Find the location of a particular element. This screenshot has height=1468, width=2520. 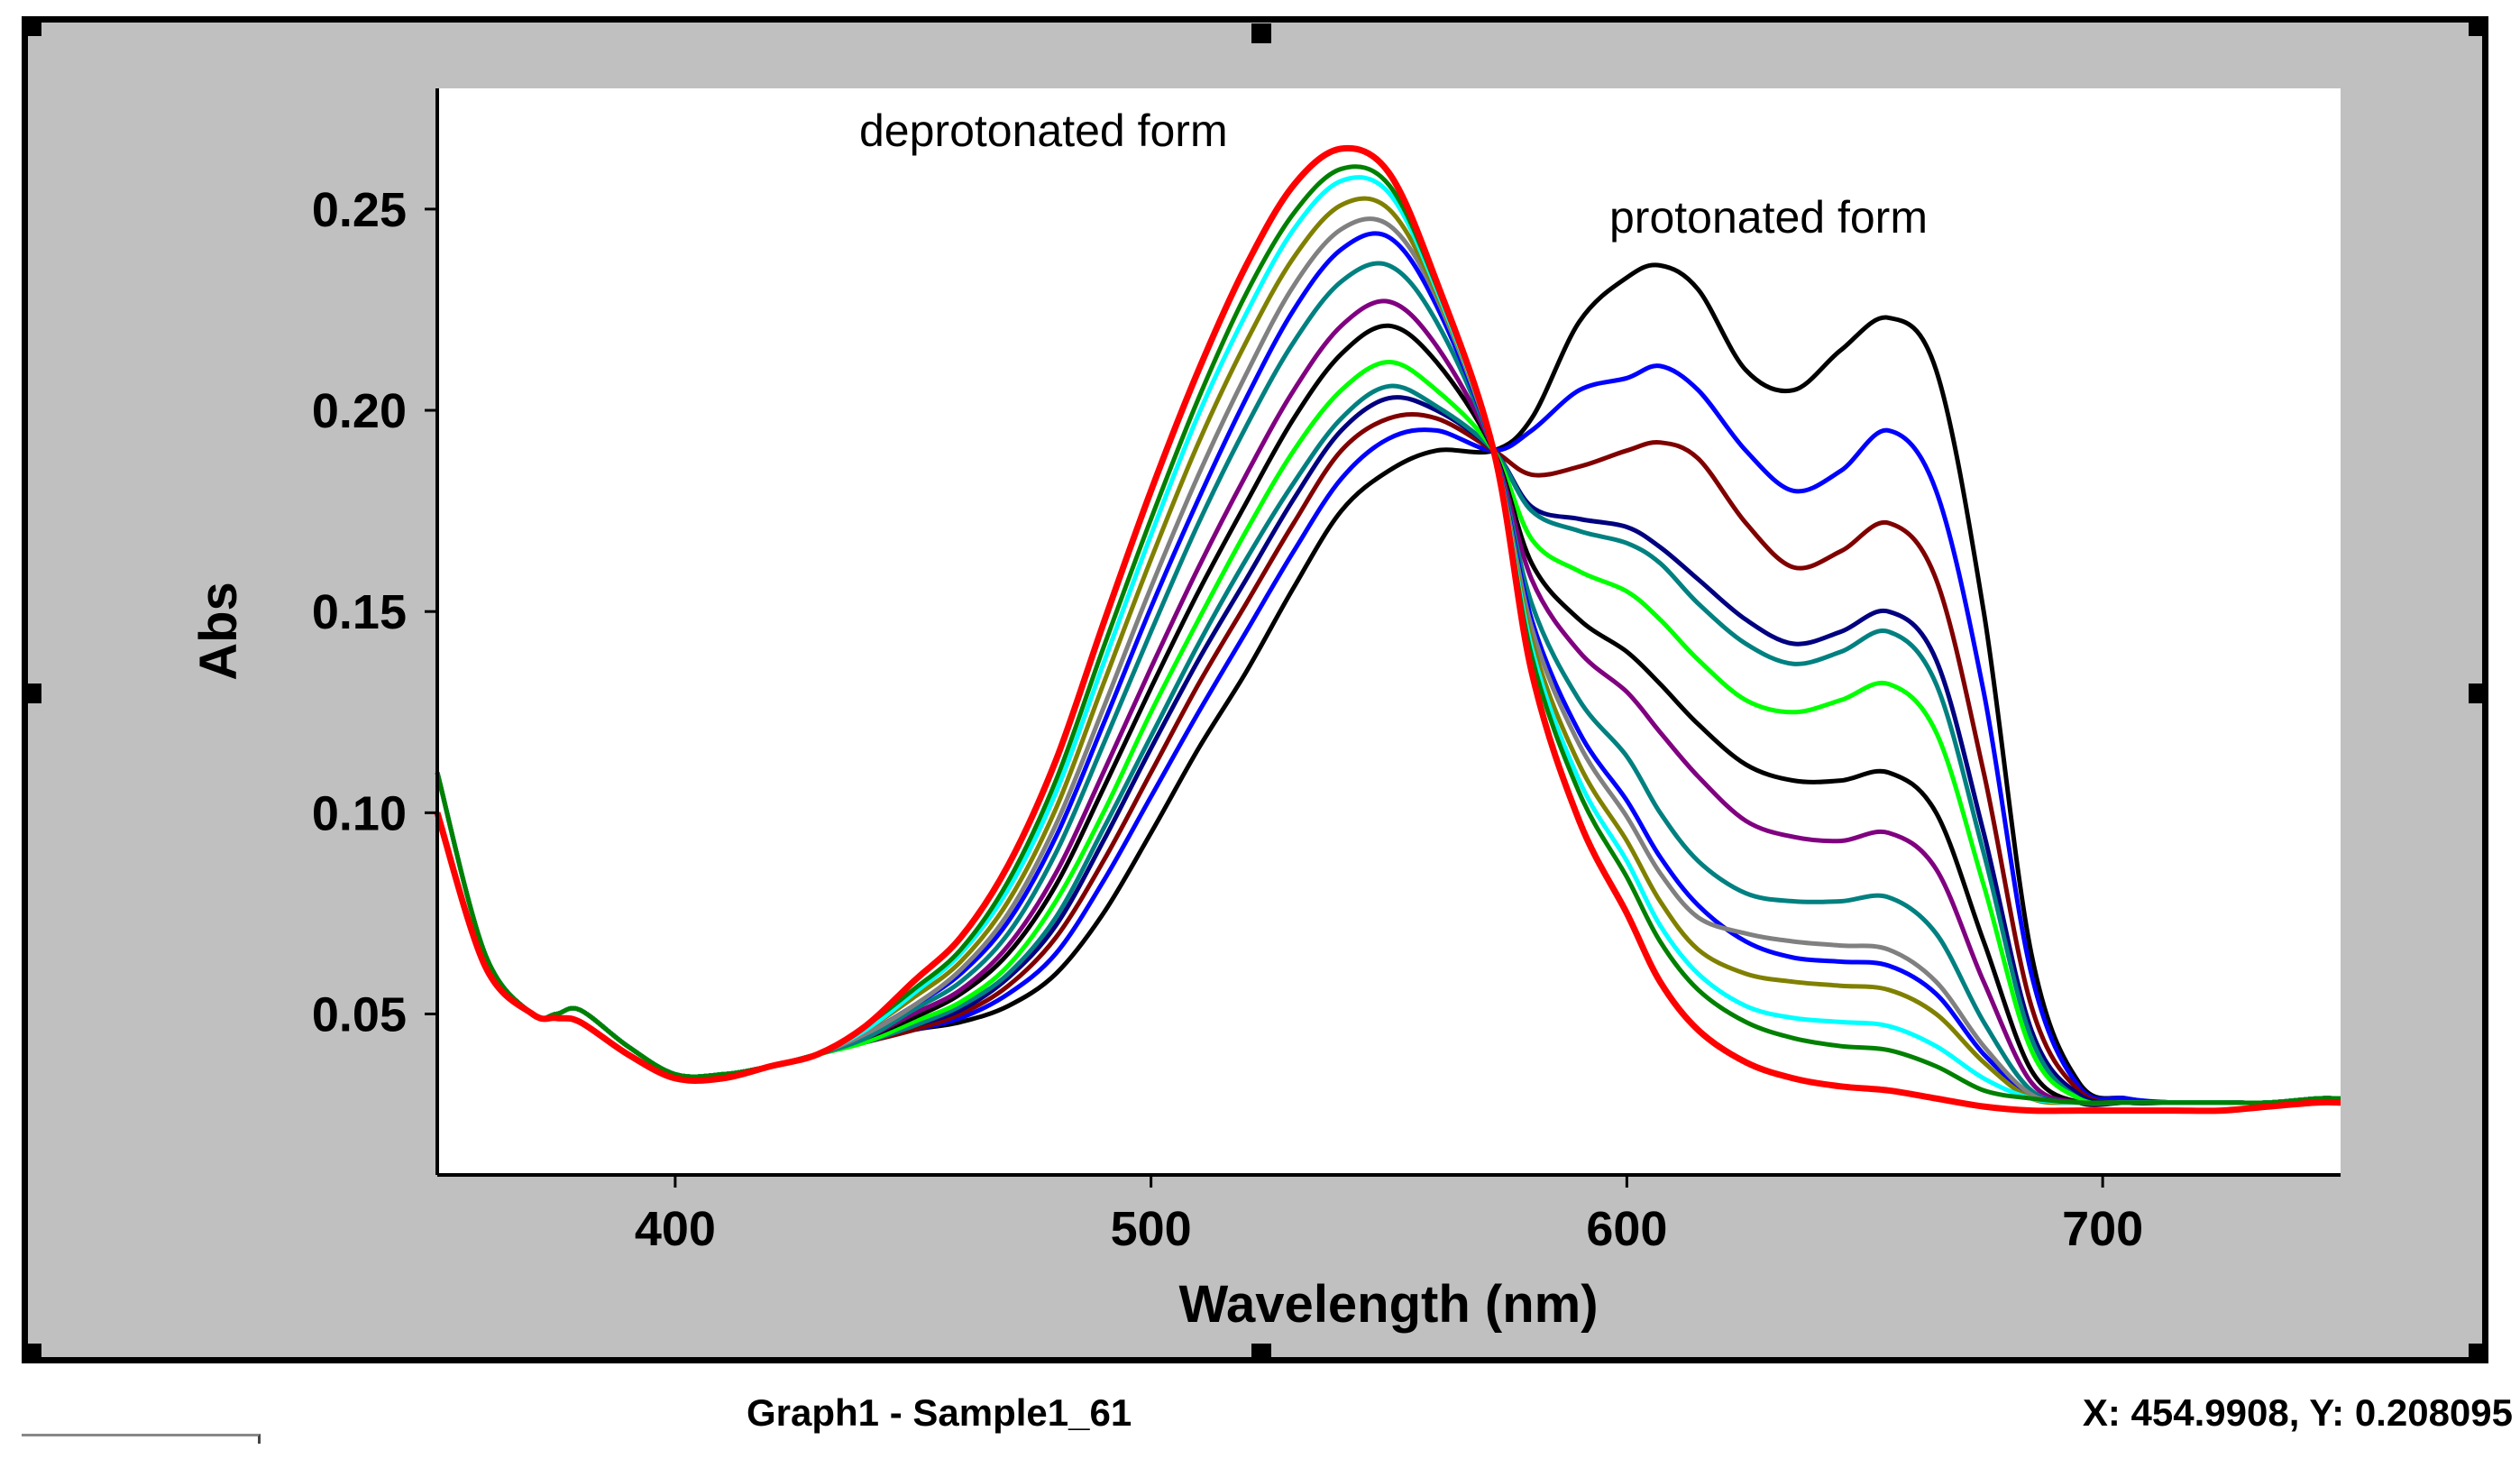

status-tab-divider is located at coordinates (141, 1439).